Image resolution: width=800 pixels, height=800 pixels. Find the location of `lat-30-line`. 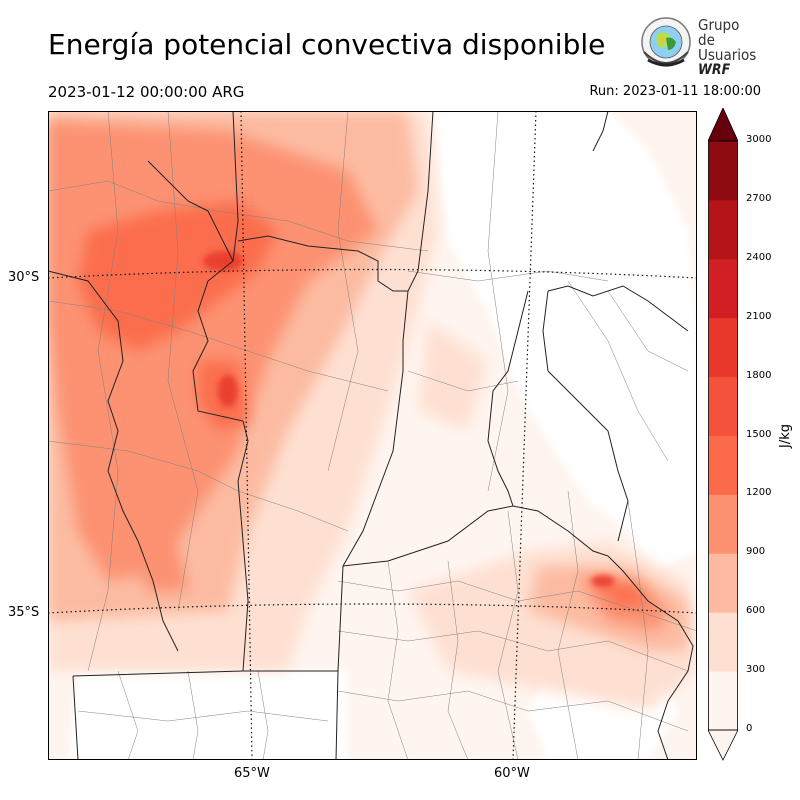

lat-30-line is located at coordinates (372, 273).